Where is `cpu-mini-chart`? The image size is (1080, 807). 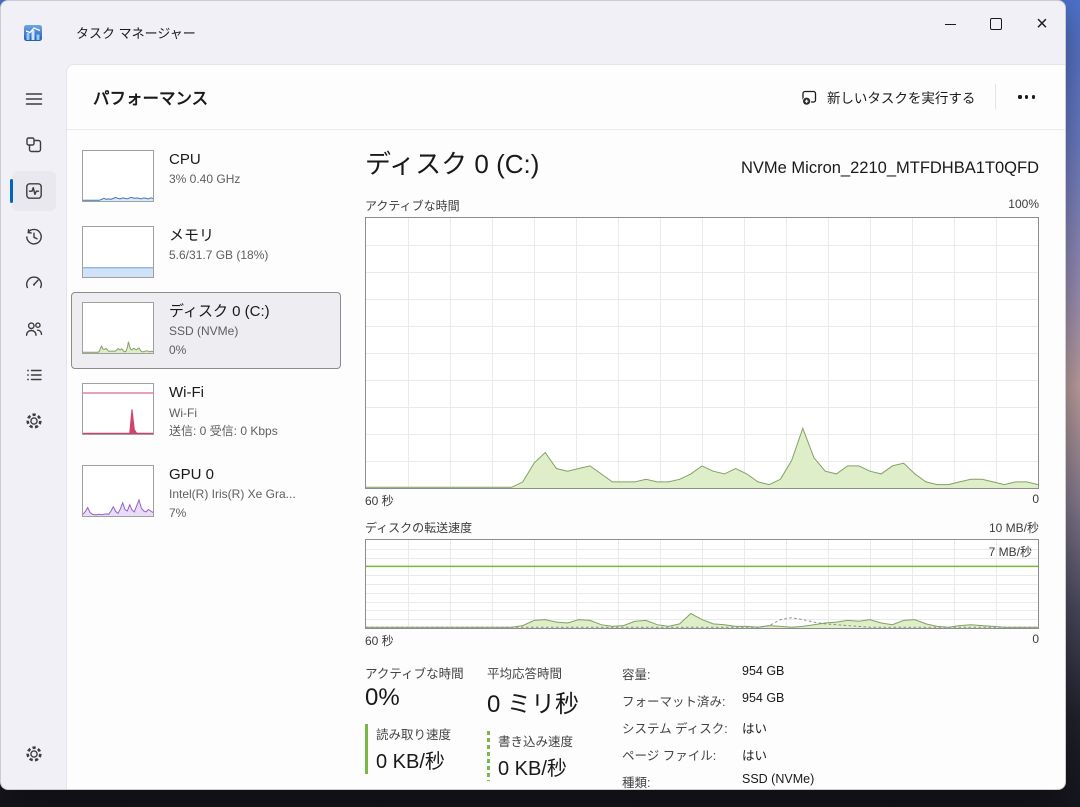 cpu-mini-chart is located at coordinates (118, 176).